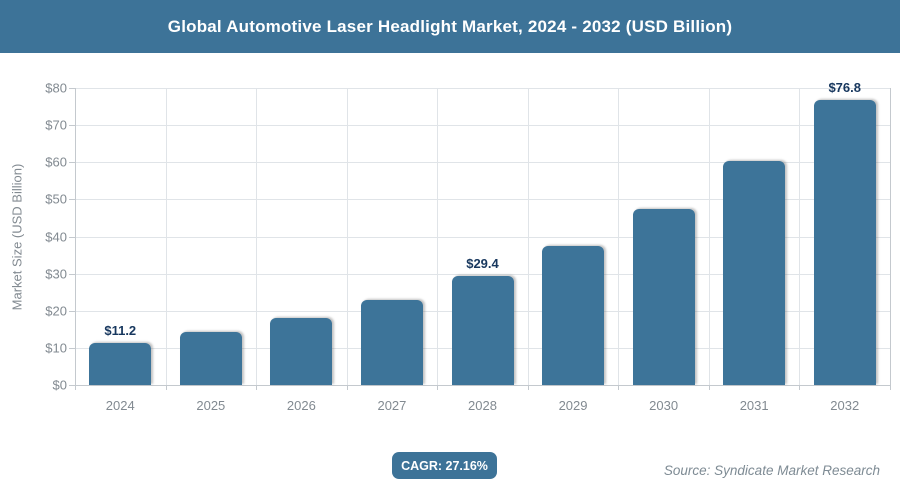 The width and height of the screenshot is (900, 500). What do you see at coordinates (211, 405) in the screenshot?
I see `x-tick-label-2025: 2025` at bounding box center [211, 405].